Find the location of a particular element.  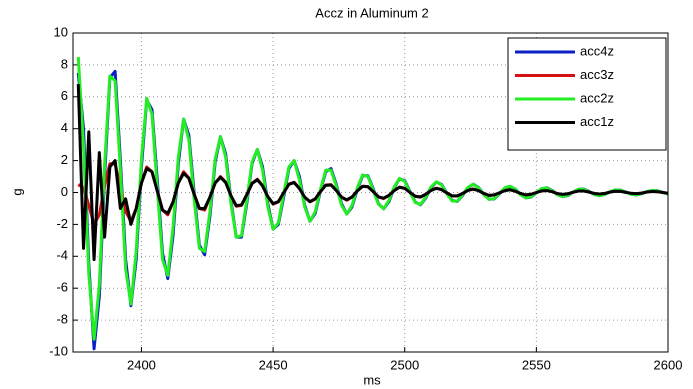

y-tick-label: -2 is located at coordinates (62, 223).